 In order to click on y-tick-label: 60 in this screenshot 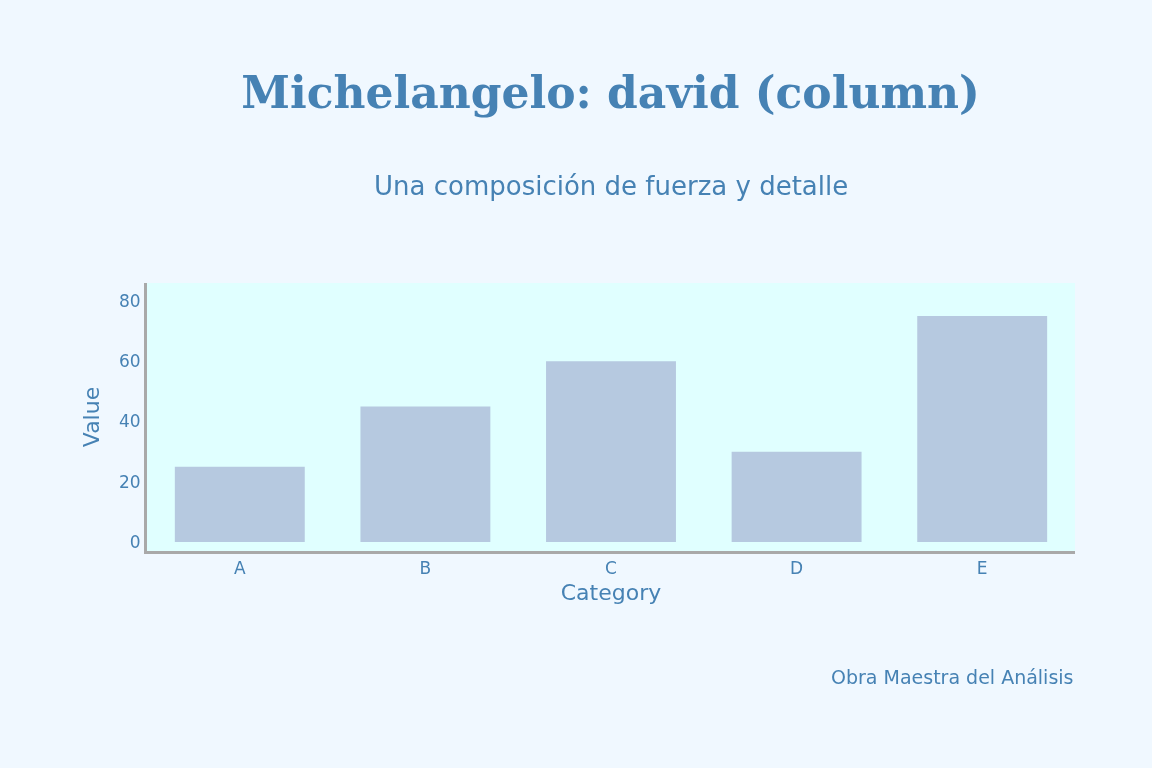, I will do `click(129, 361)`.